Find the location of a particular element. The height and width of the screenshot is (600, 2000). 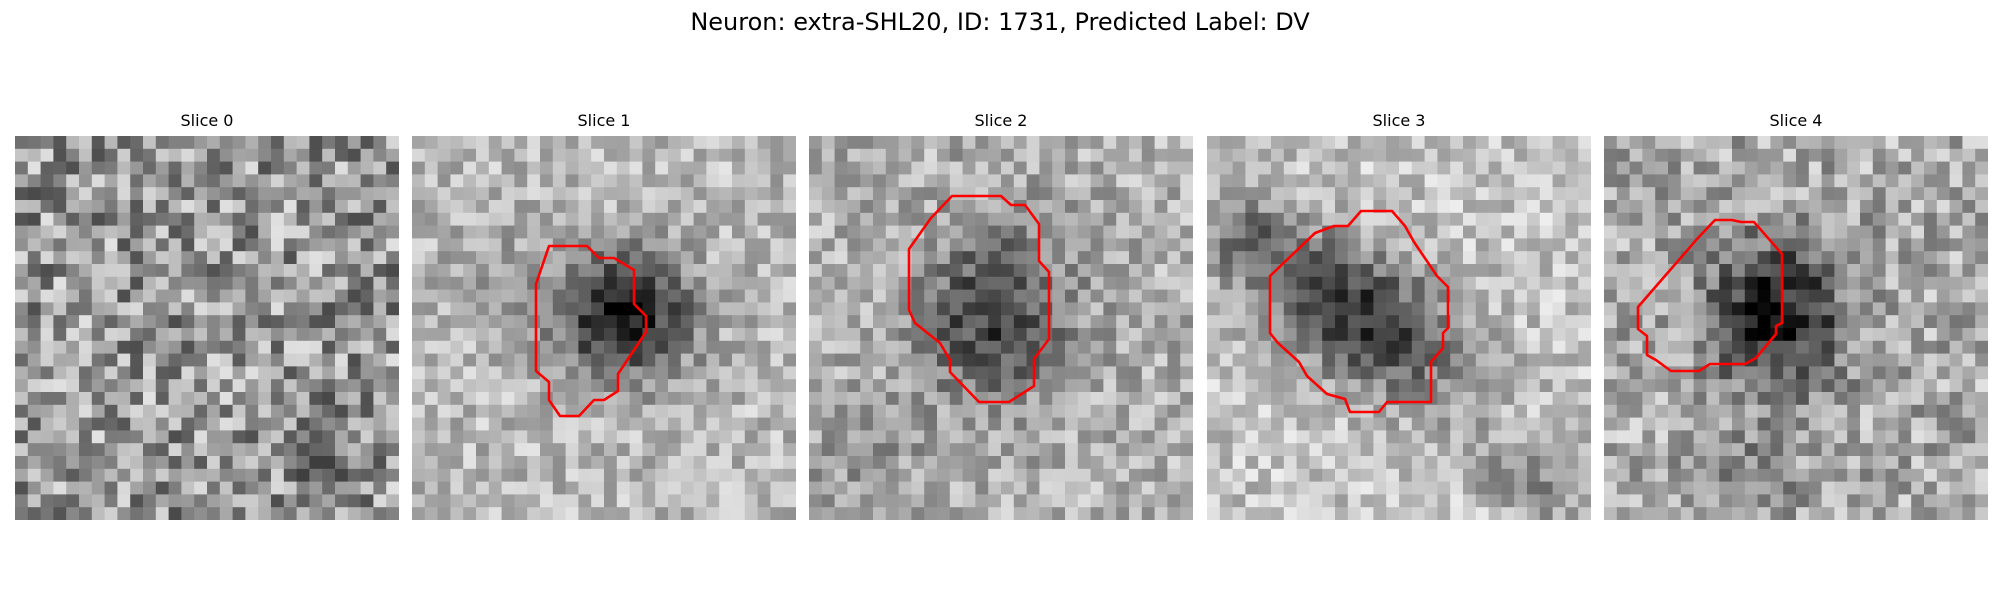

panel-slice-1: Slice 1 is located at coordinates (604, 315).